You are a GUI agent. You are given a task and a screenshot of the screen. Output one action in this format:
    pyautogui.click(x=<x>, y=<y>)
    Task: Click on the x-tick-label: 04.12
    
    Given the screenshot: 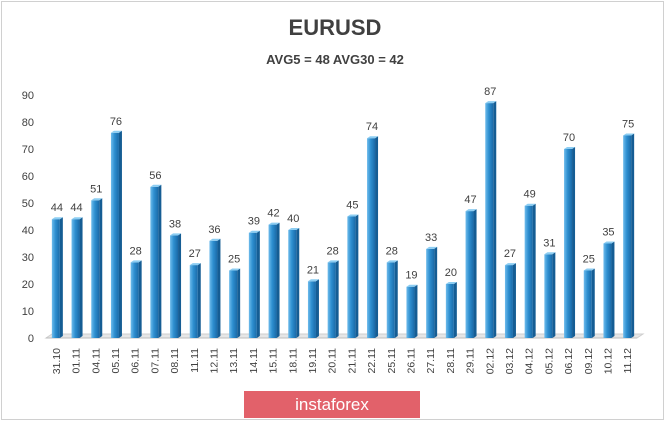 What is the action you would take?
    pyautogui.click(x=530, y=361)
    